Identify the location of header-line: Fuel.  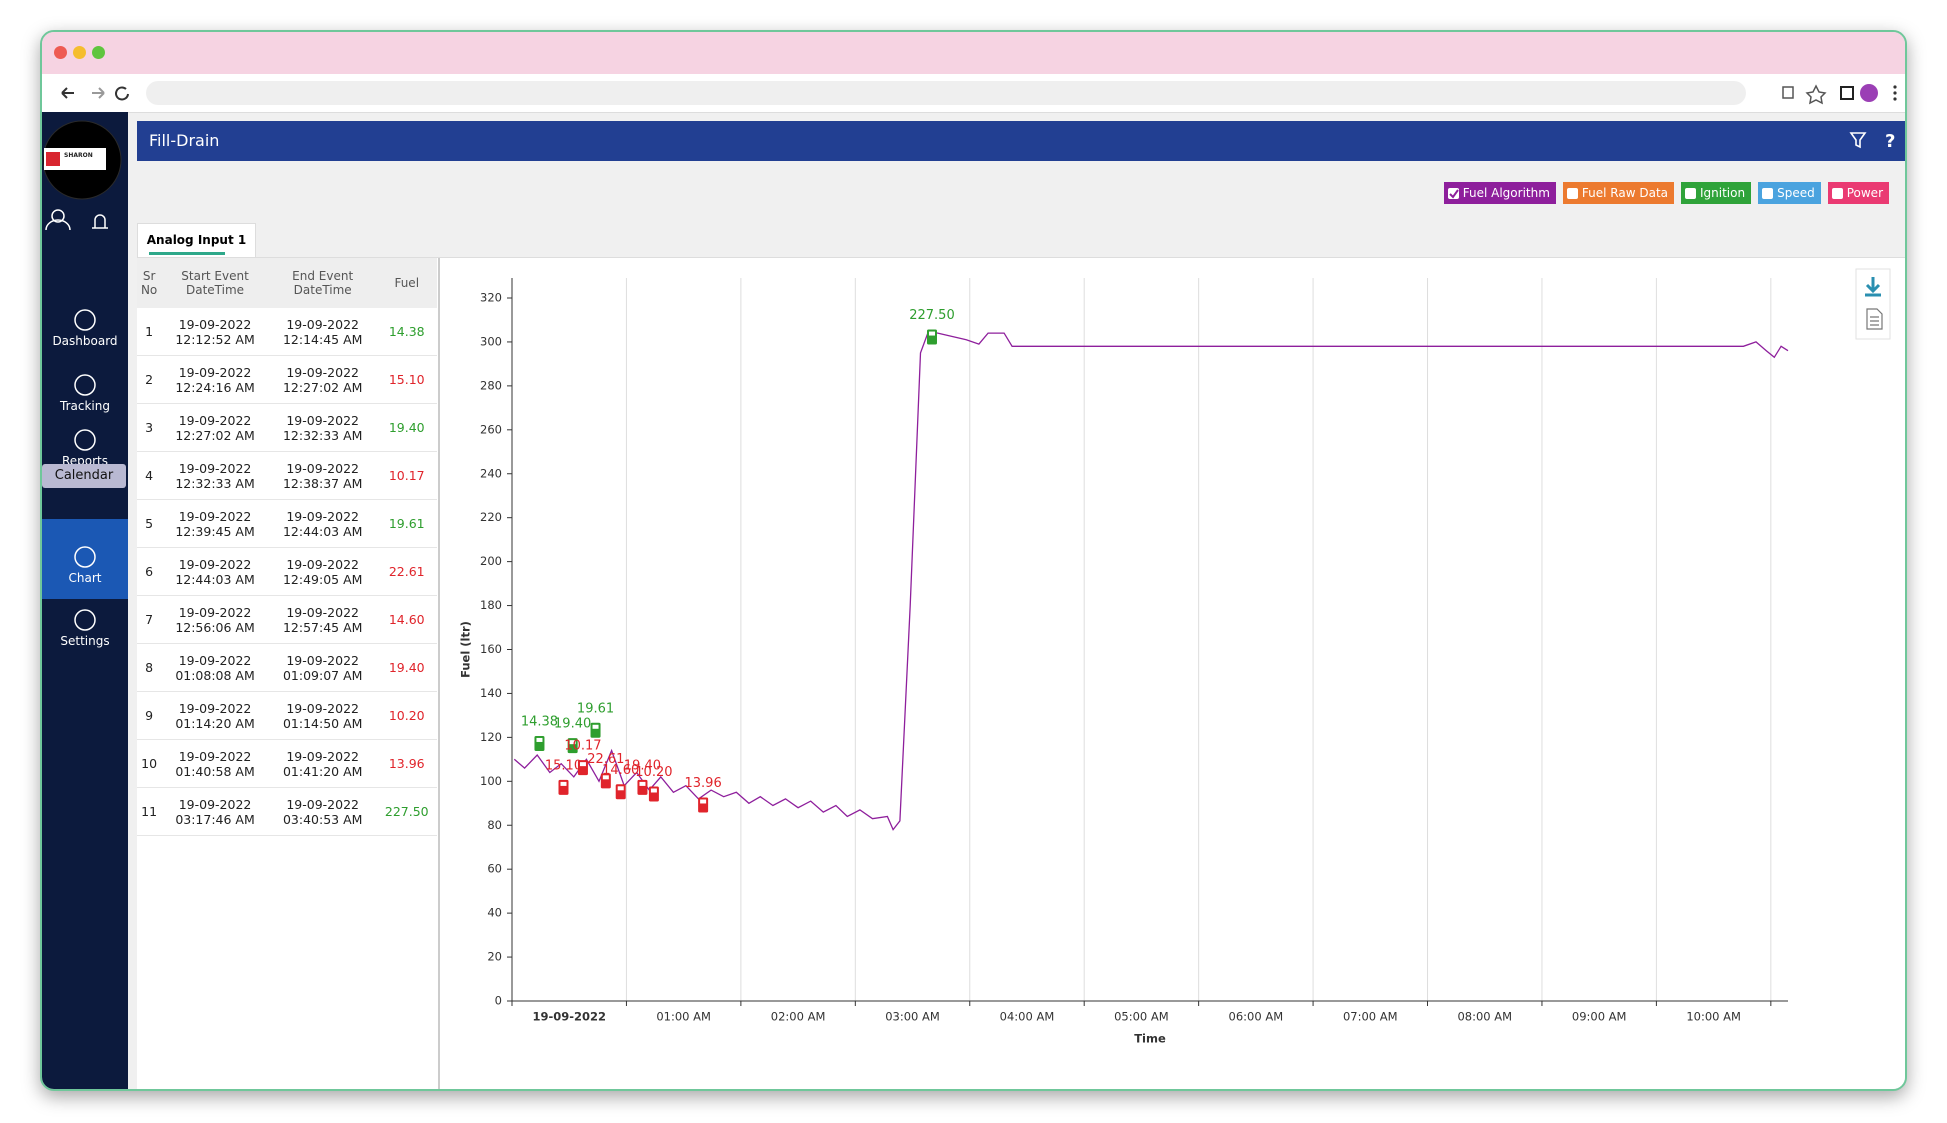
(407, 283).